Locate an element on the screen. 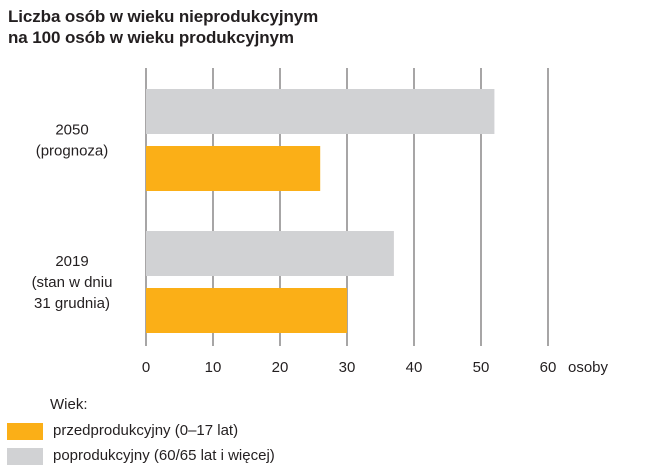 The width and height of the screenshot is (645, 476). chart-title-line-2: na 100 osób w wieku produkcyjnym is located at coordinates (151, 37).